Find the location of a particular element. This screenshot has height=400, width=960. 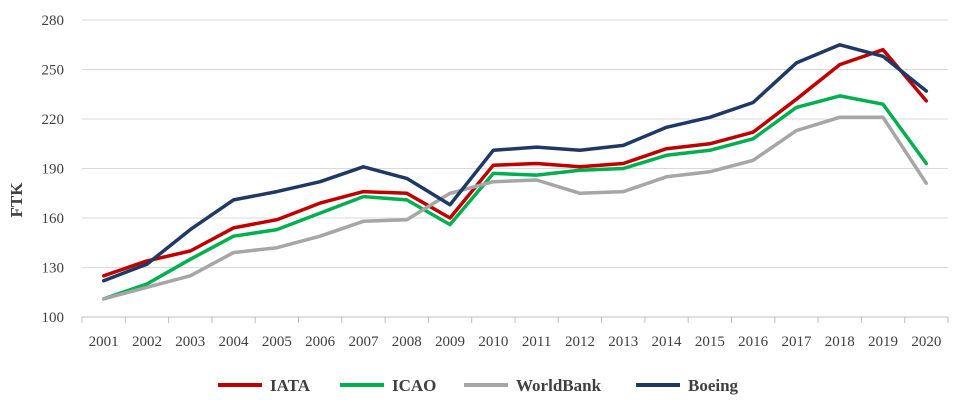

x-tick-label: 2014 is located at coordinates (667, 342).